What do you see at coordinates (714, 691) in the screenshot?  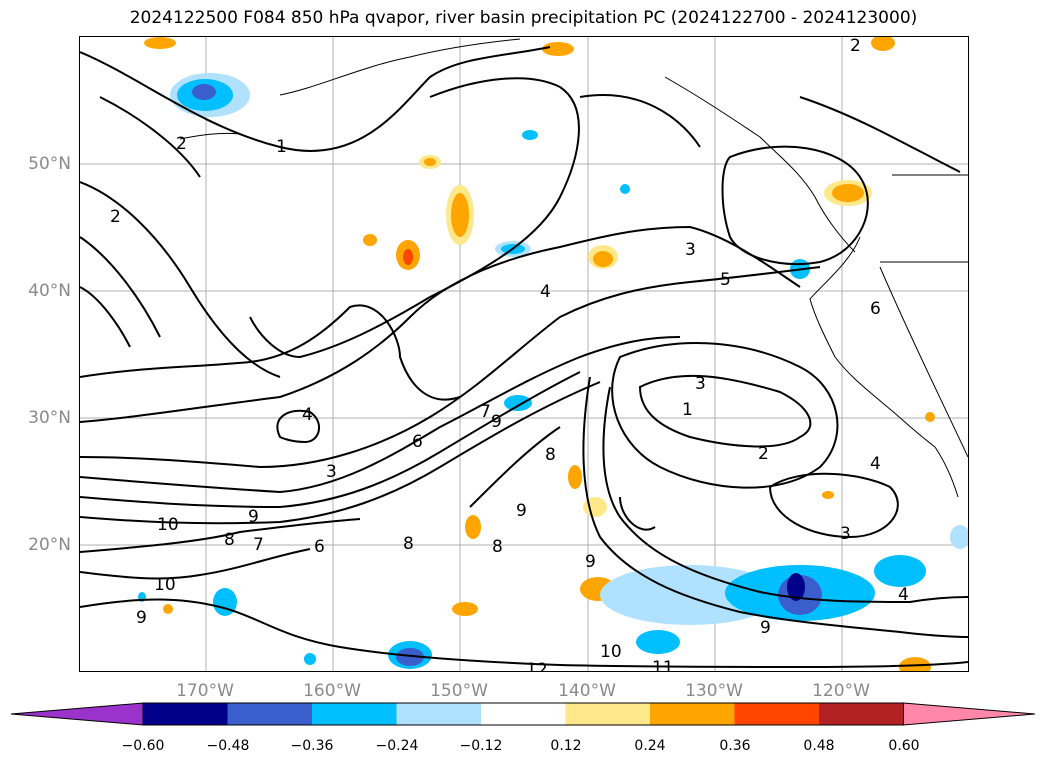 I see `lon-label-130w: 130°W` at bounding box center [714, 691].